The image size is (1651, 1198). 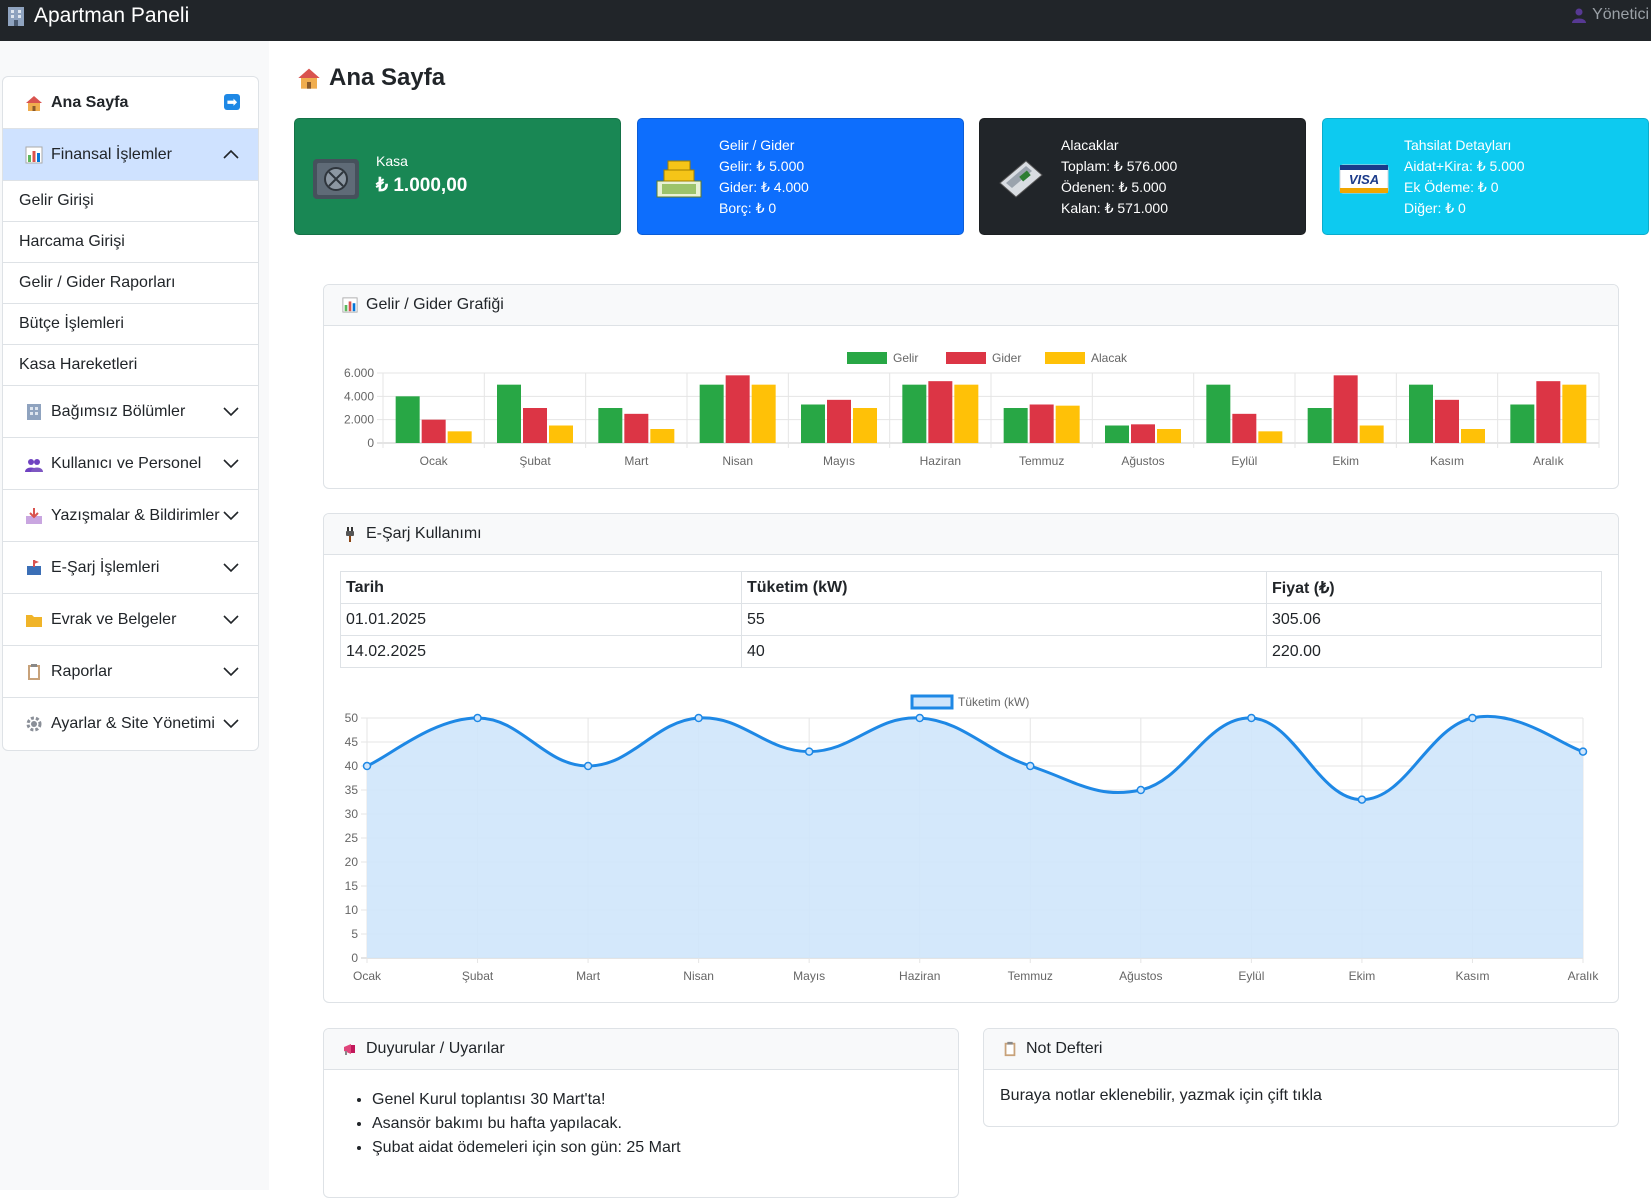 What do you see at coordinates (114, 619) in the screenshot?
I see `sidebar-item-label: Evrak ve Belgeler` at bounding box center [114, 619].